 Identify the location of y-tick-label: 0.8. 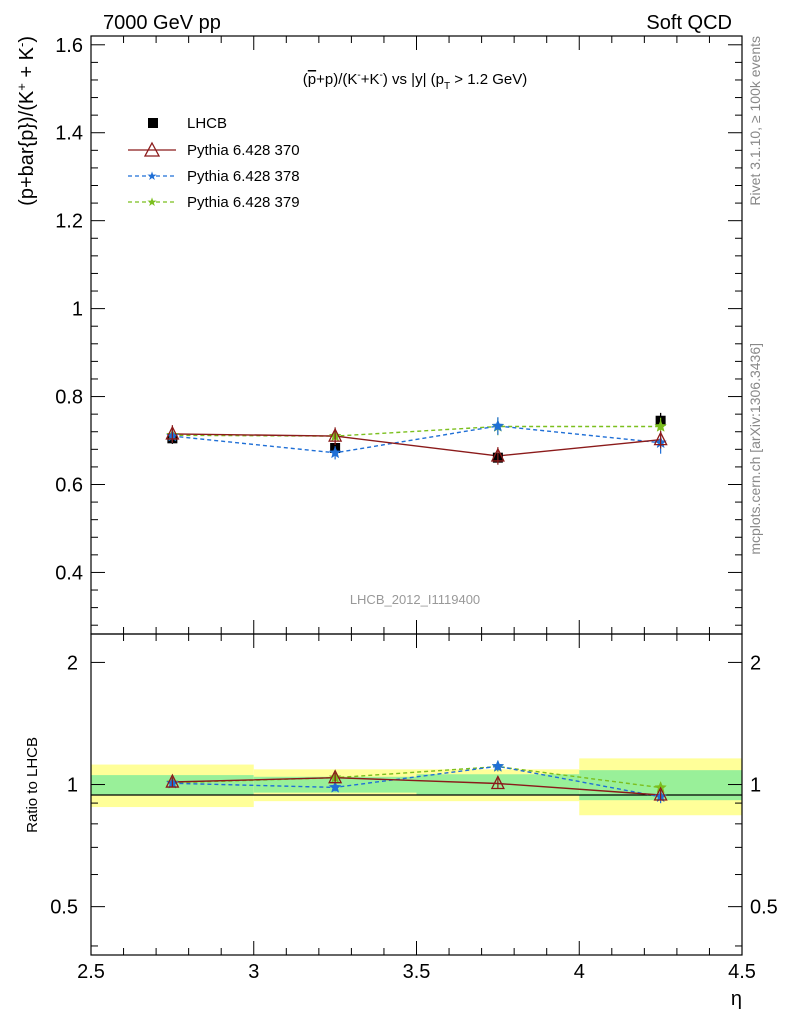
(69, 398).